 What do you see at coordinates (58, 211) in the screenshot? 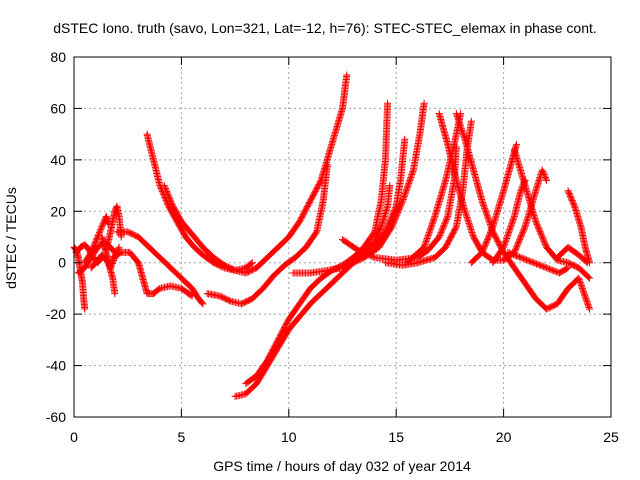
I see `y-tick-label: 20` at bounding box center [58, 211].